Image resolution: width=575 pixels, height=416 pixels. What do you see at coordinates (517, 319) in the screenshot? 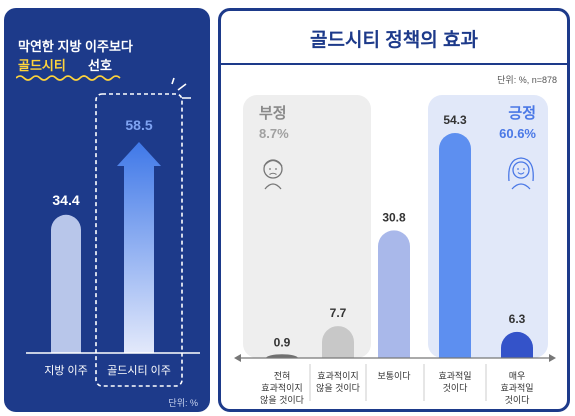
I see `data-label: 6.3` at bounding box center [517, 319].